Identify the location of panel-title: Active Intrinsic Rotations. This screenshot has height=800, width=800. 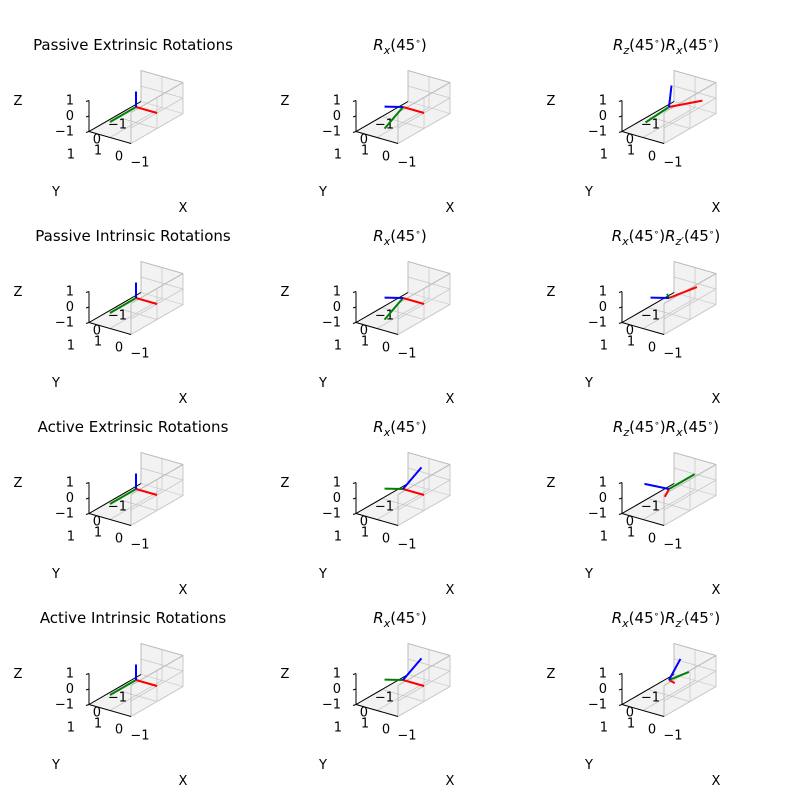
(133, 618).